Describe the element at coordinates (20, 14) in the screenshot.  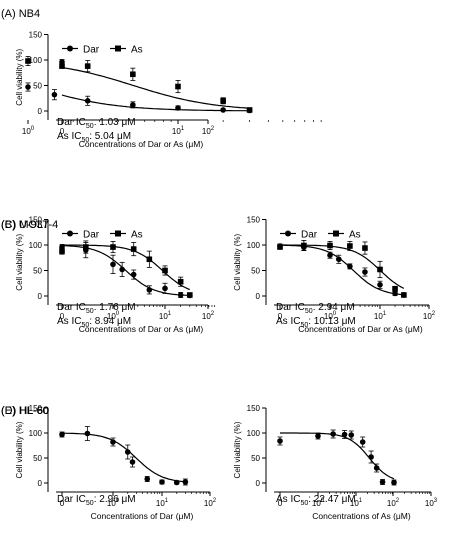
I see `panel-title: (A) NB4` at that location.